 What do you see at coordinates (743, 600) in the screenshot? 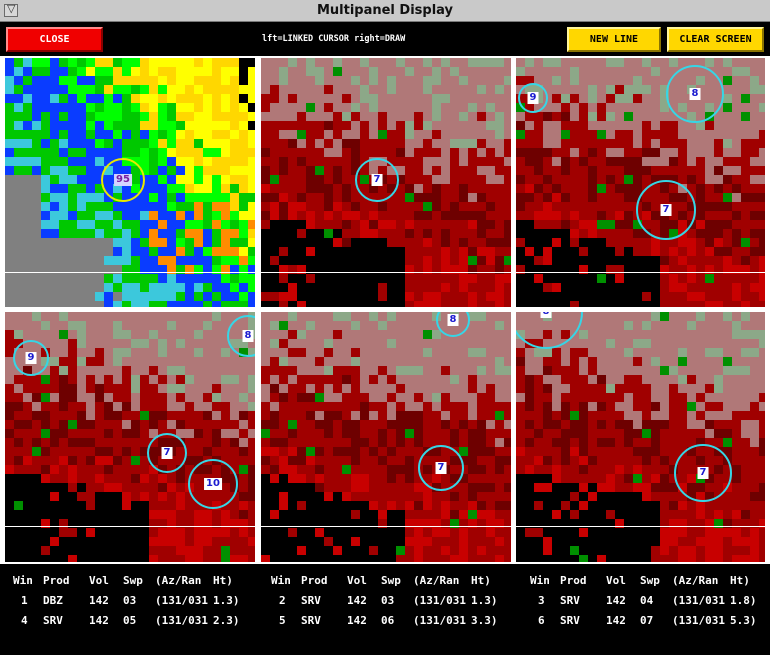
I see `table-cell-ht: 1.8)` at bounding box center [743, 600].